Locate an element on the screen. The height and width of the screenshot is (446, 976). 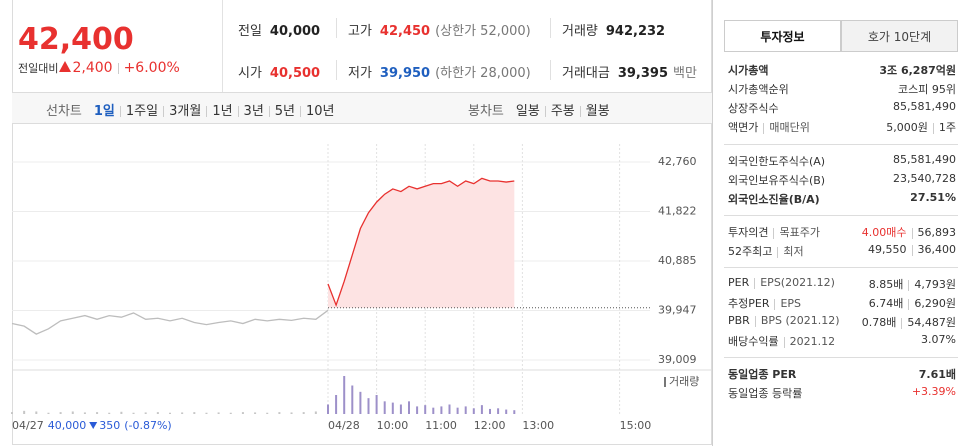
period-tab: 3개월 is located at coordinates (185, 111).